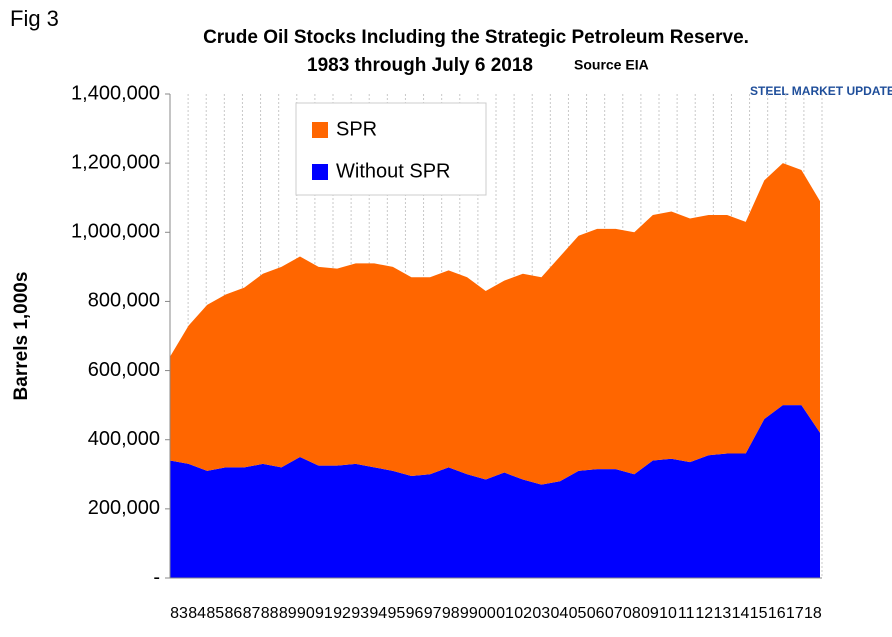  I want to click on x-tick-label: 83, so click(179, 613).